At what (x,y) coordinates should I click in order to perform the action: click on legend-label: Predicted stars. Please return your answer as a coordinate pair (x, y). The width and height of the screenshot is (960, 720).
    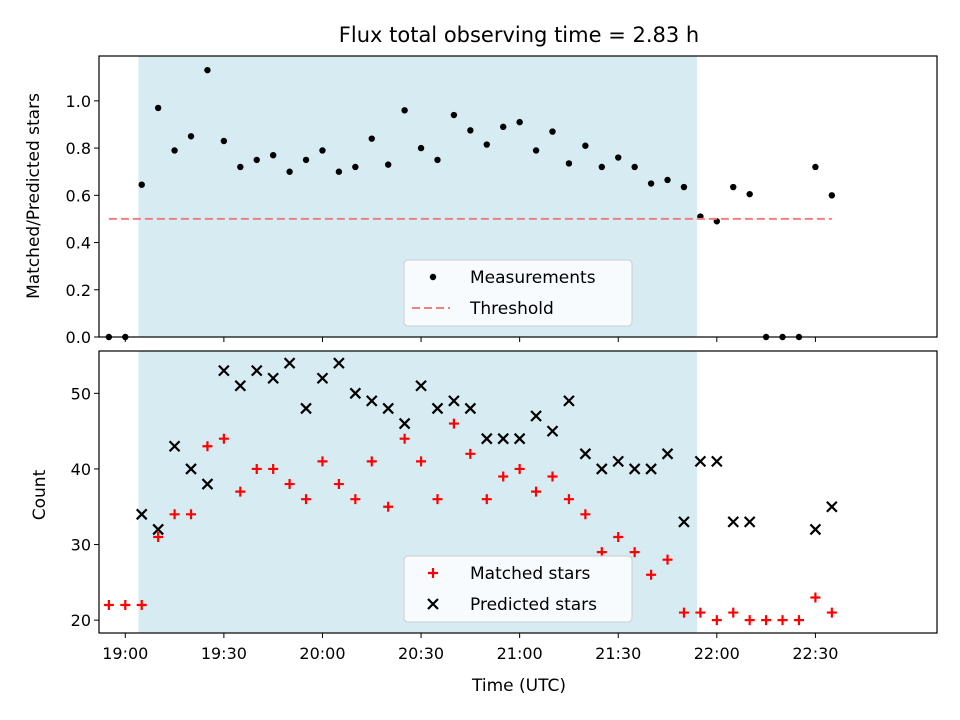
    Looking at the image, I should click on (533, 605).